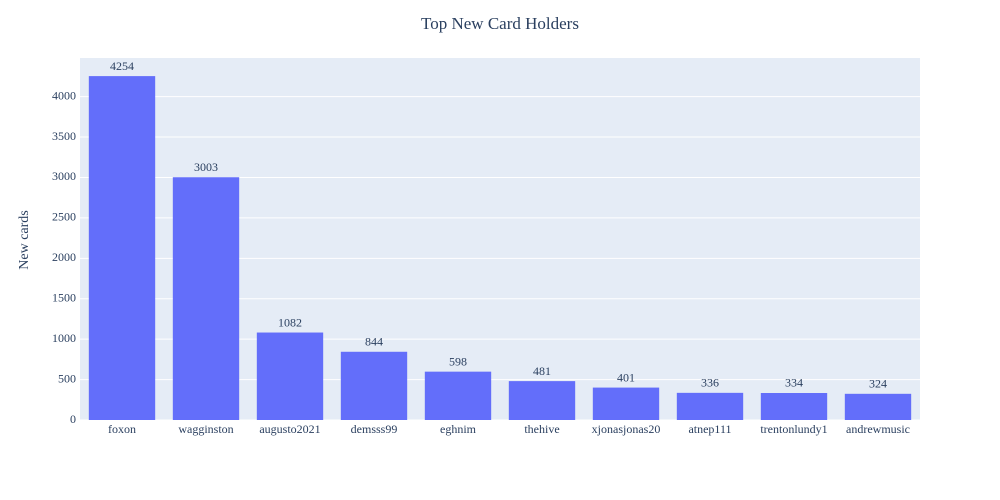 The width and height of the screenshot is (1000, 500). What do you see at coordinates (541, 429) in the screenshot?
I see `x-tick-label: thehive` at bounding box center [541, 429].